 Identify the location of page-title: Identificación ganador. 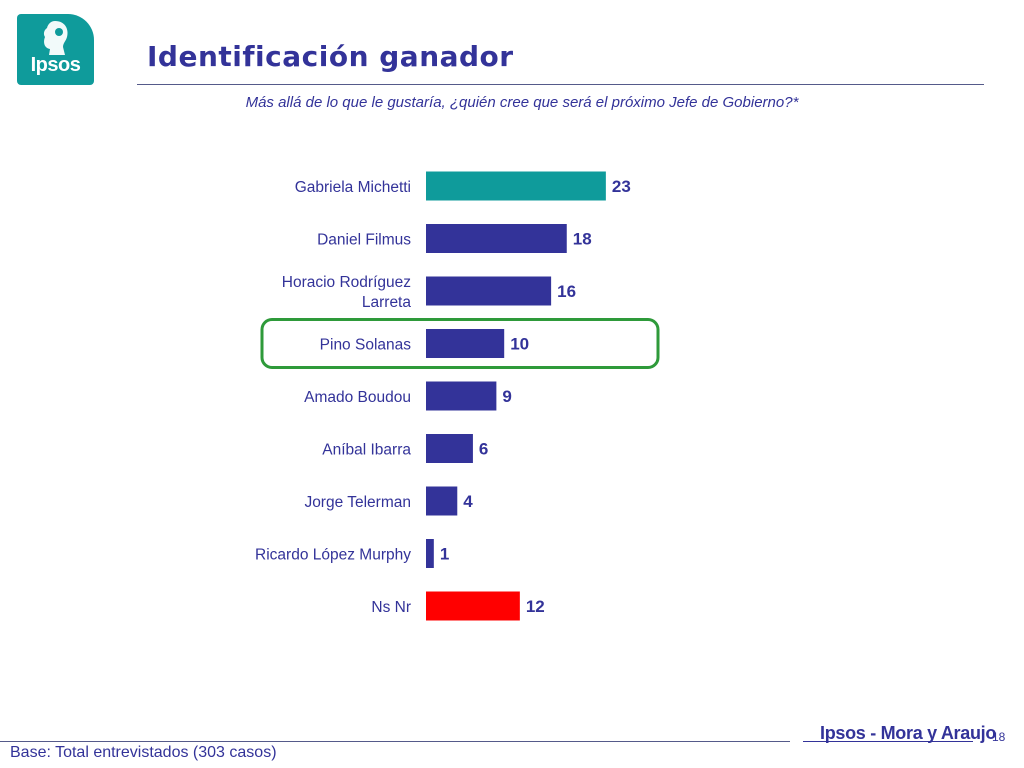
(330, 56).